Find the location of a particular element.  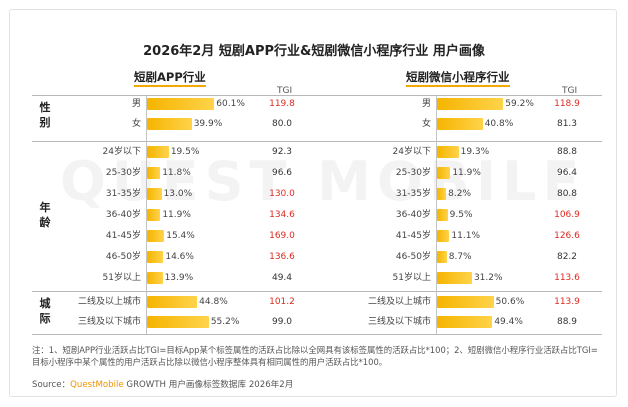

left-tgi-header: TGI is located at coordinates (285, 91).